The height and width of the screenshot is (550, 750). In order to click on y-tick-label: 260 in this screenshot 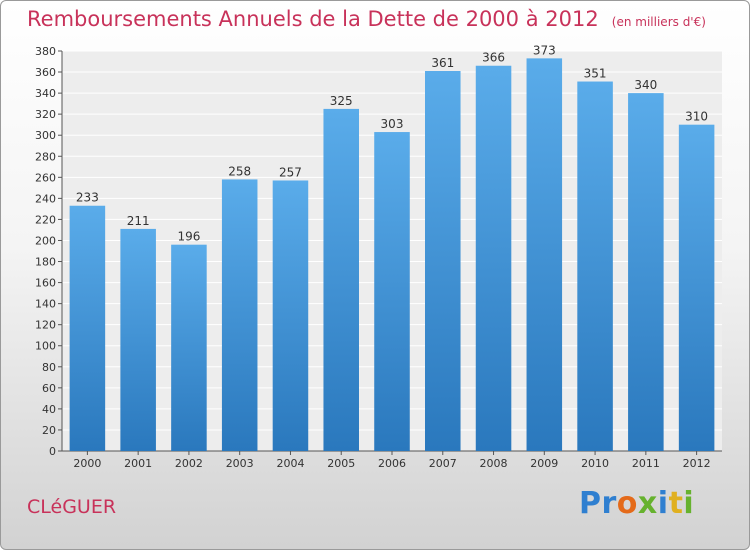, I will do `click(45, 177)`.